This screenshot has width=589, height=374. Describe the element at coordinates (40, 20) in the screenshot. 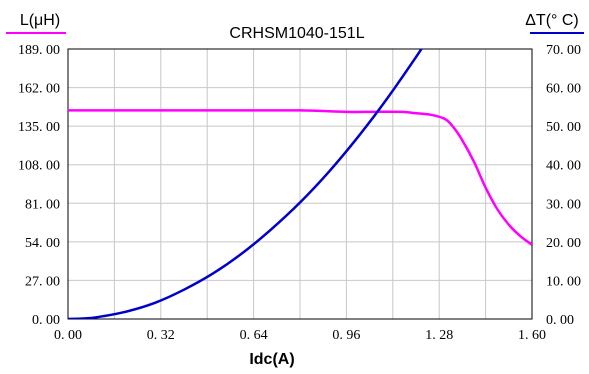

I see `y-left-axis-label: L(μH)` at that location.